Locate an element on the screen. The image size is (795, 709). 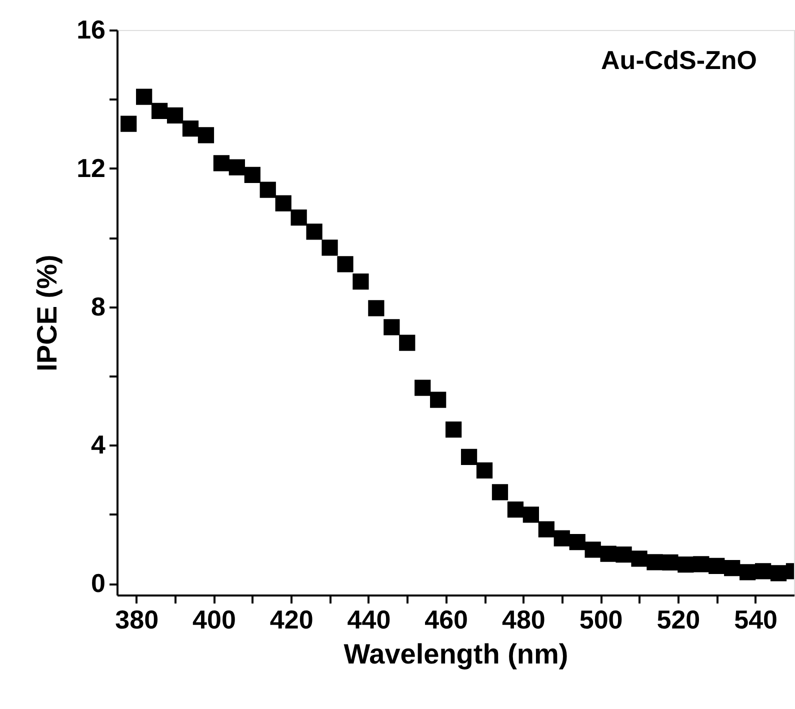
y-tick-label: 8 is located at coordinates (98, 306).